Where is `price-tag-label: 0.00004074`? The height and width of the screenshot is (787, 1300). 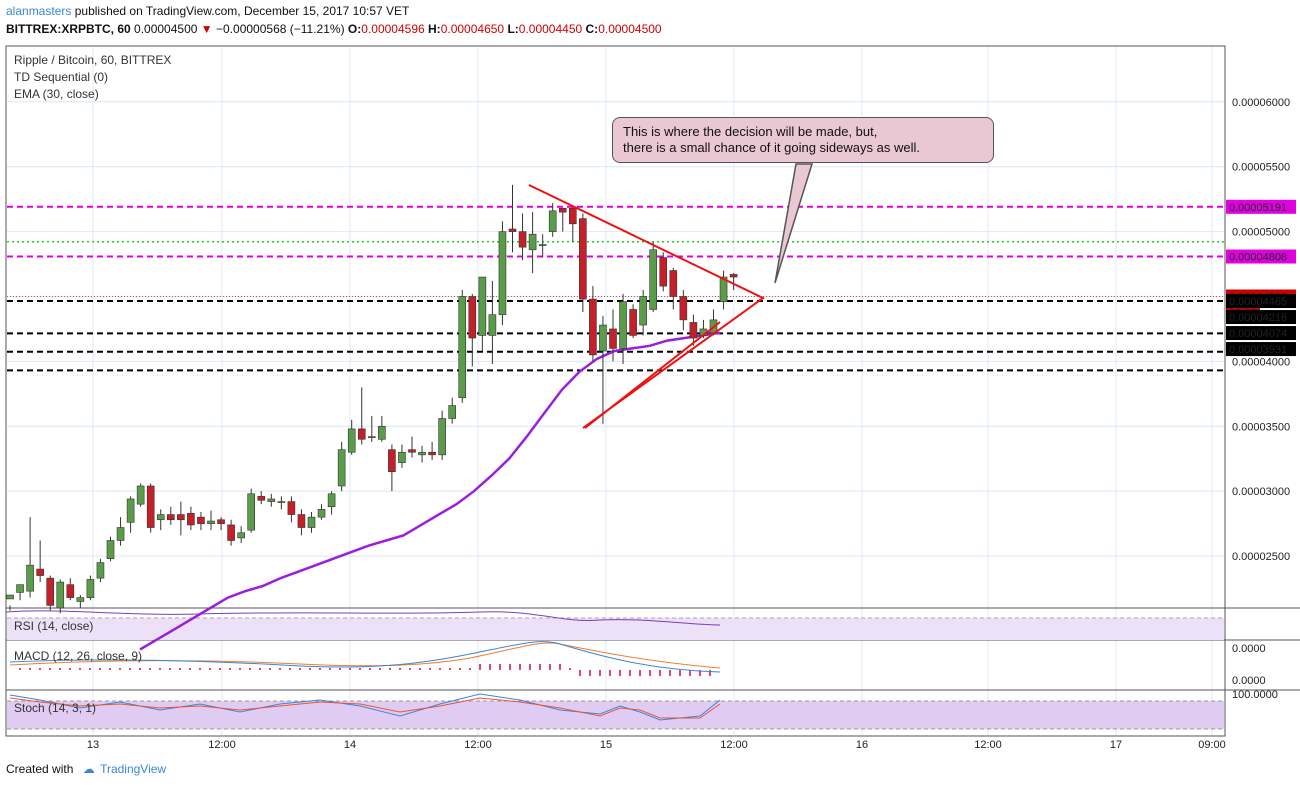
price-tag-label: 0.00004074 is located at coordinates (1258, 334).